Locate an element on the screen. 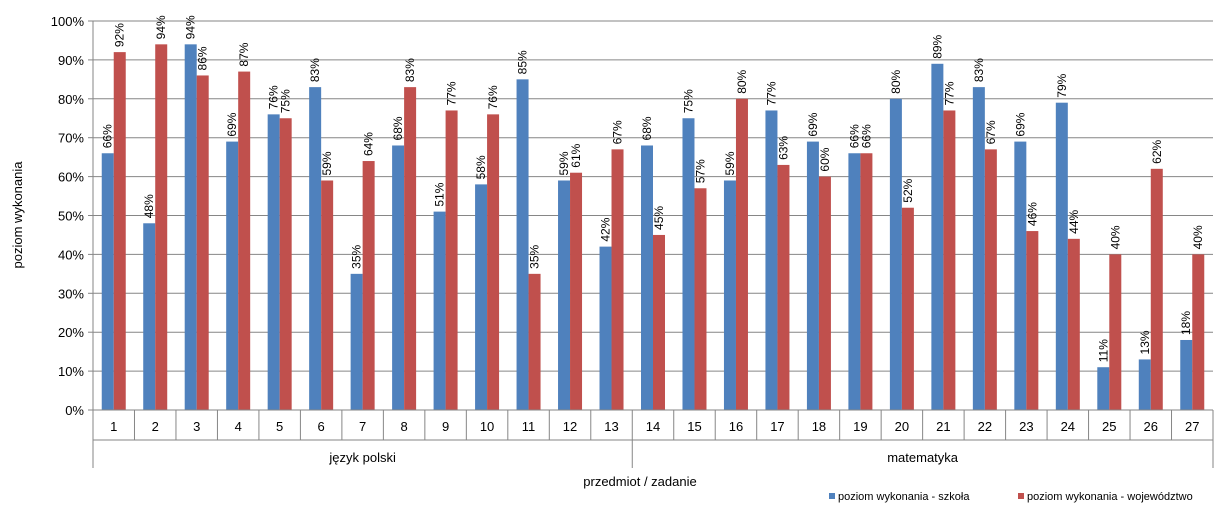  data-label: 61% is located at coordinates (576, 155).